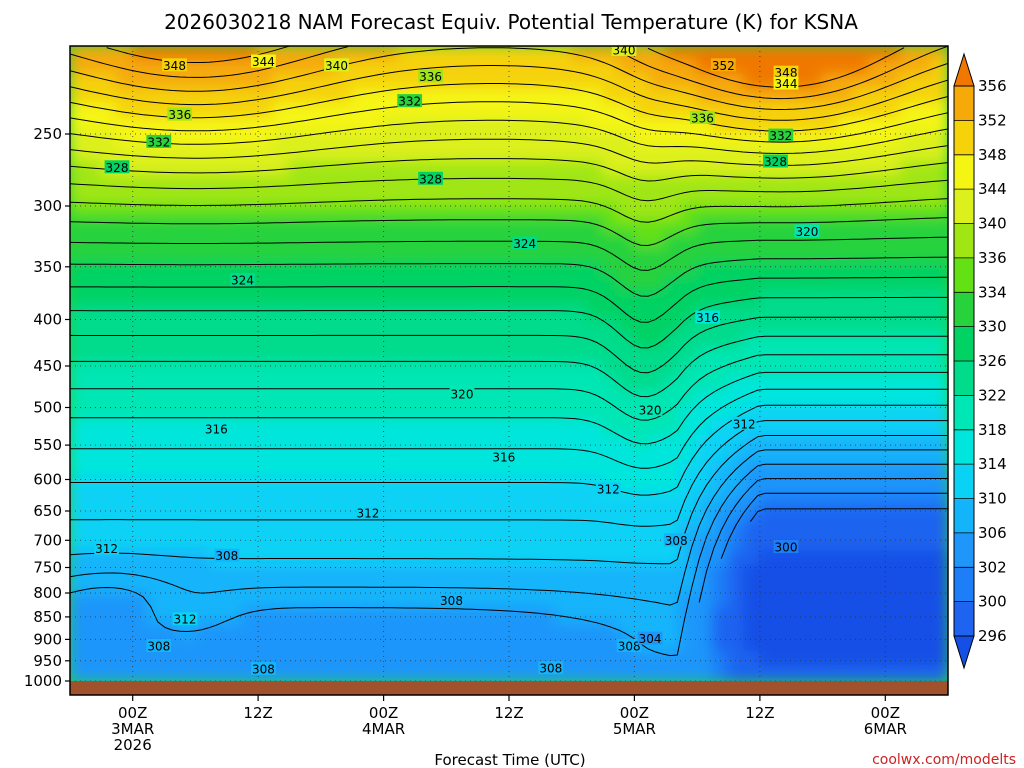  What do you see at coordinates (525, 243) in the screenshot?
I see `contour-label-bg` at bounding box center [525, 243].